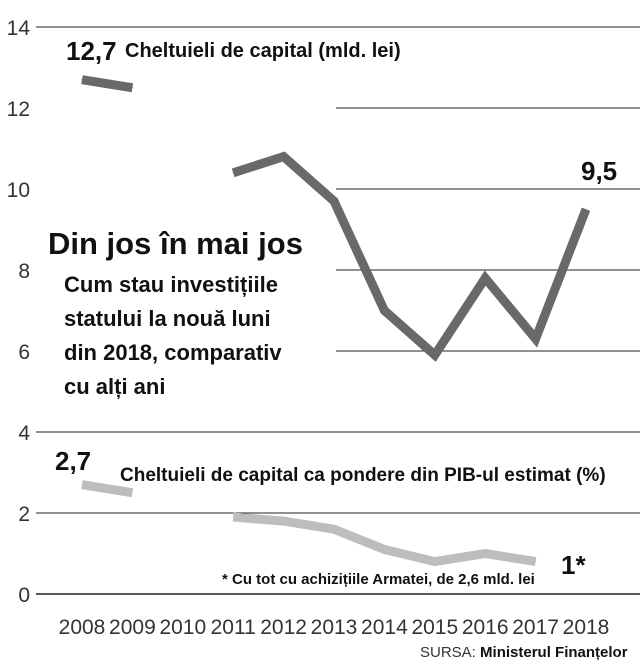 The height and width of the screenshot is (662, 640). I want to click on y-tick-label: 12, so click(18, 109).